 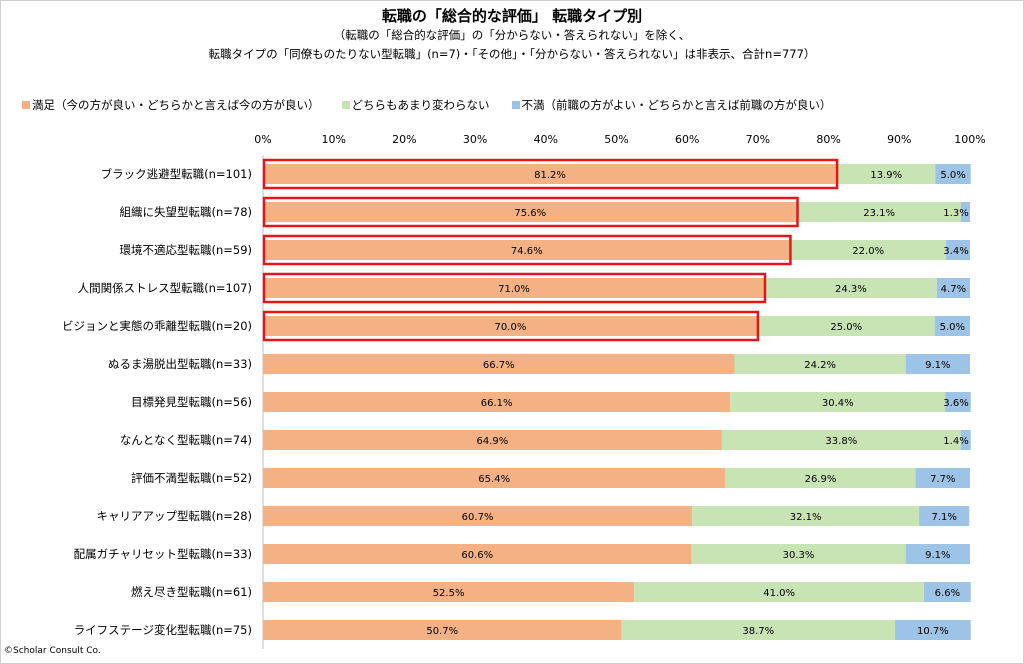 What do you see at coordinates (838, 403) in the screenshot?
I see `data-label-neutral: 30.4%` at bounding box center [838, 403].